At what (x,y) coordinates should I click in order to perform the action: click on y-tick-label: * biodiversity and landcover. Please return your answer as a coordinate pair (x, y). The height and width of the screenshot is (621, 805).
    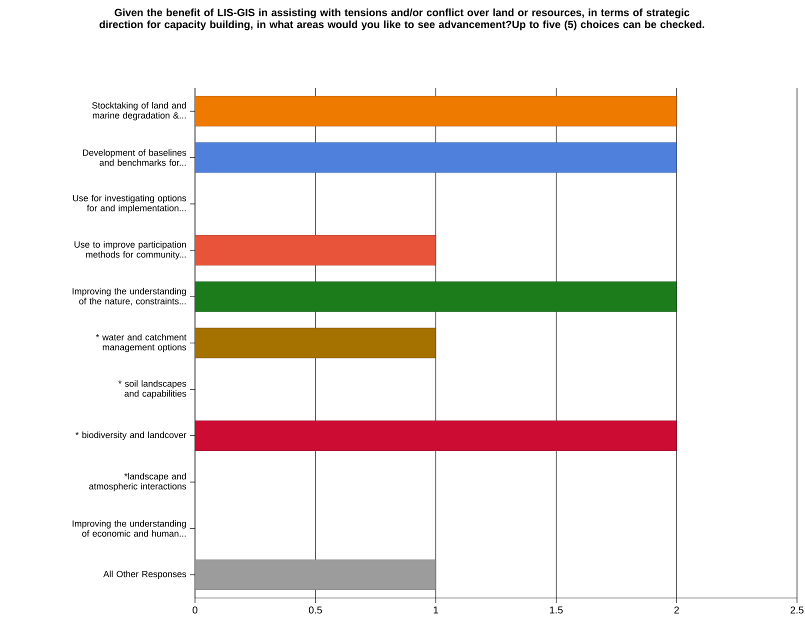
    Looking at the image, I should click on (130, 436).